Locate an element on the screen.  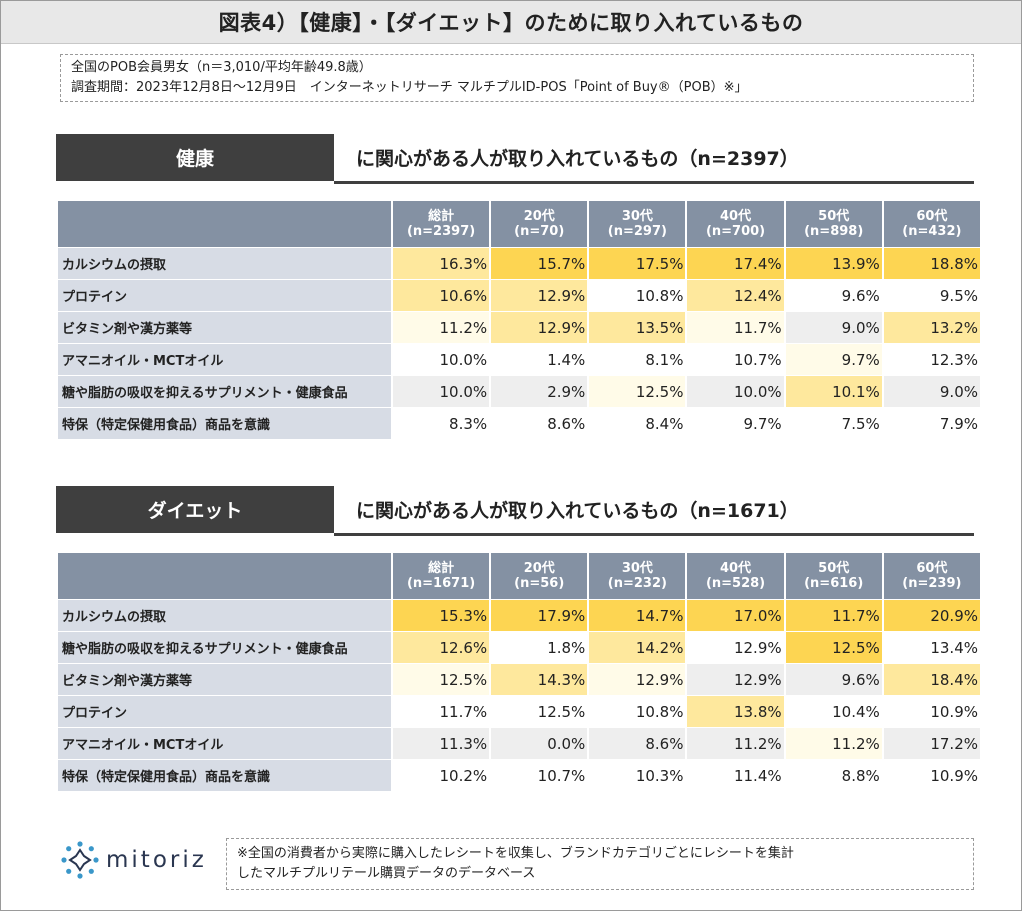
table-row: プロテイン 10.6% 12.9% 10.8% 12.4% 9.6% 9.5% is located at coordinates (519, 295).